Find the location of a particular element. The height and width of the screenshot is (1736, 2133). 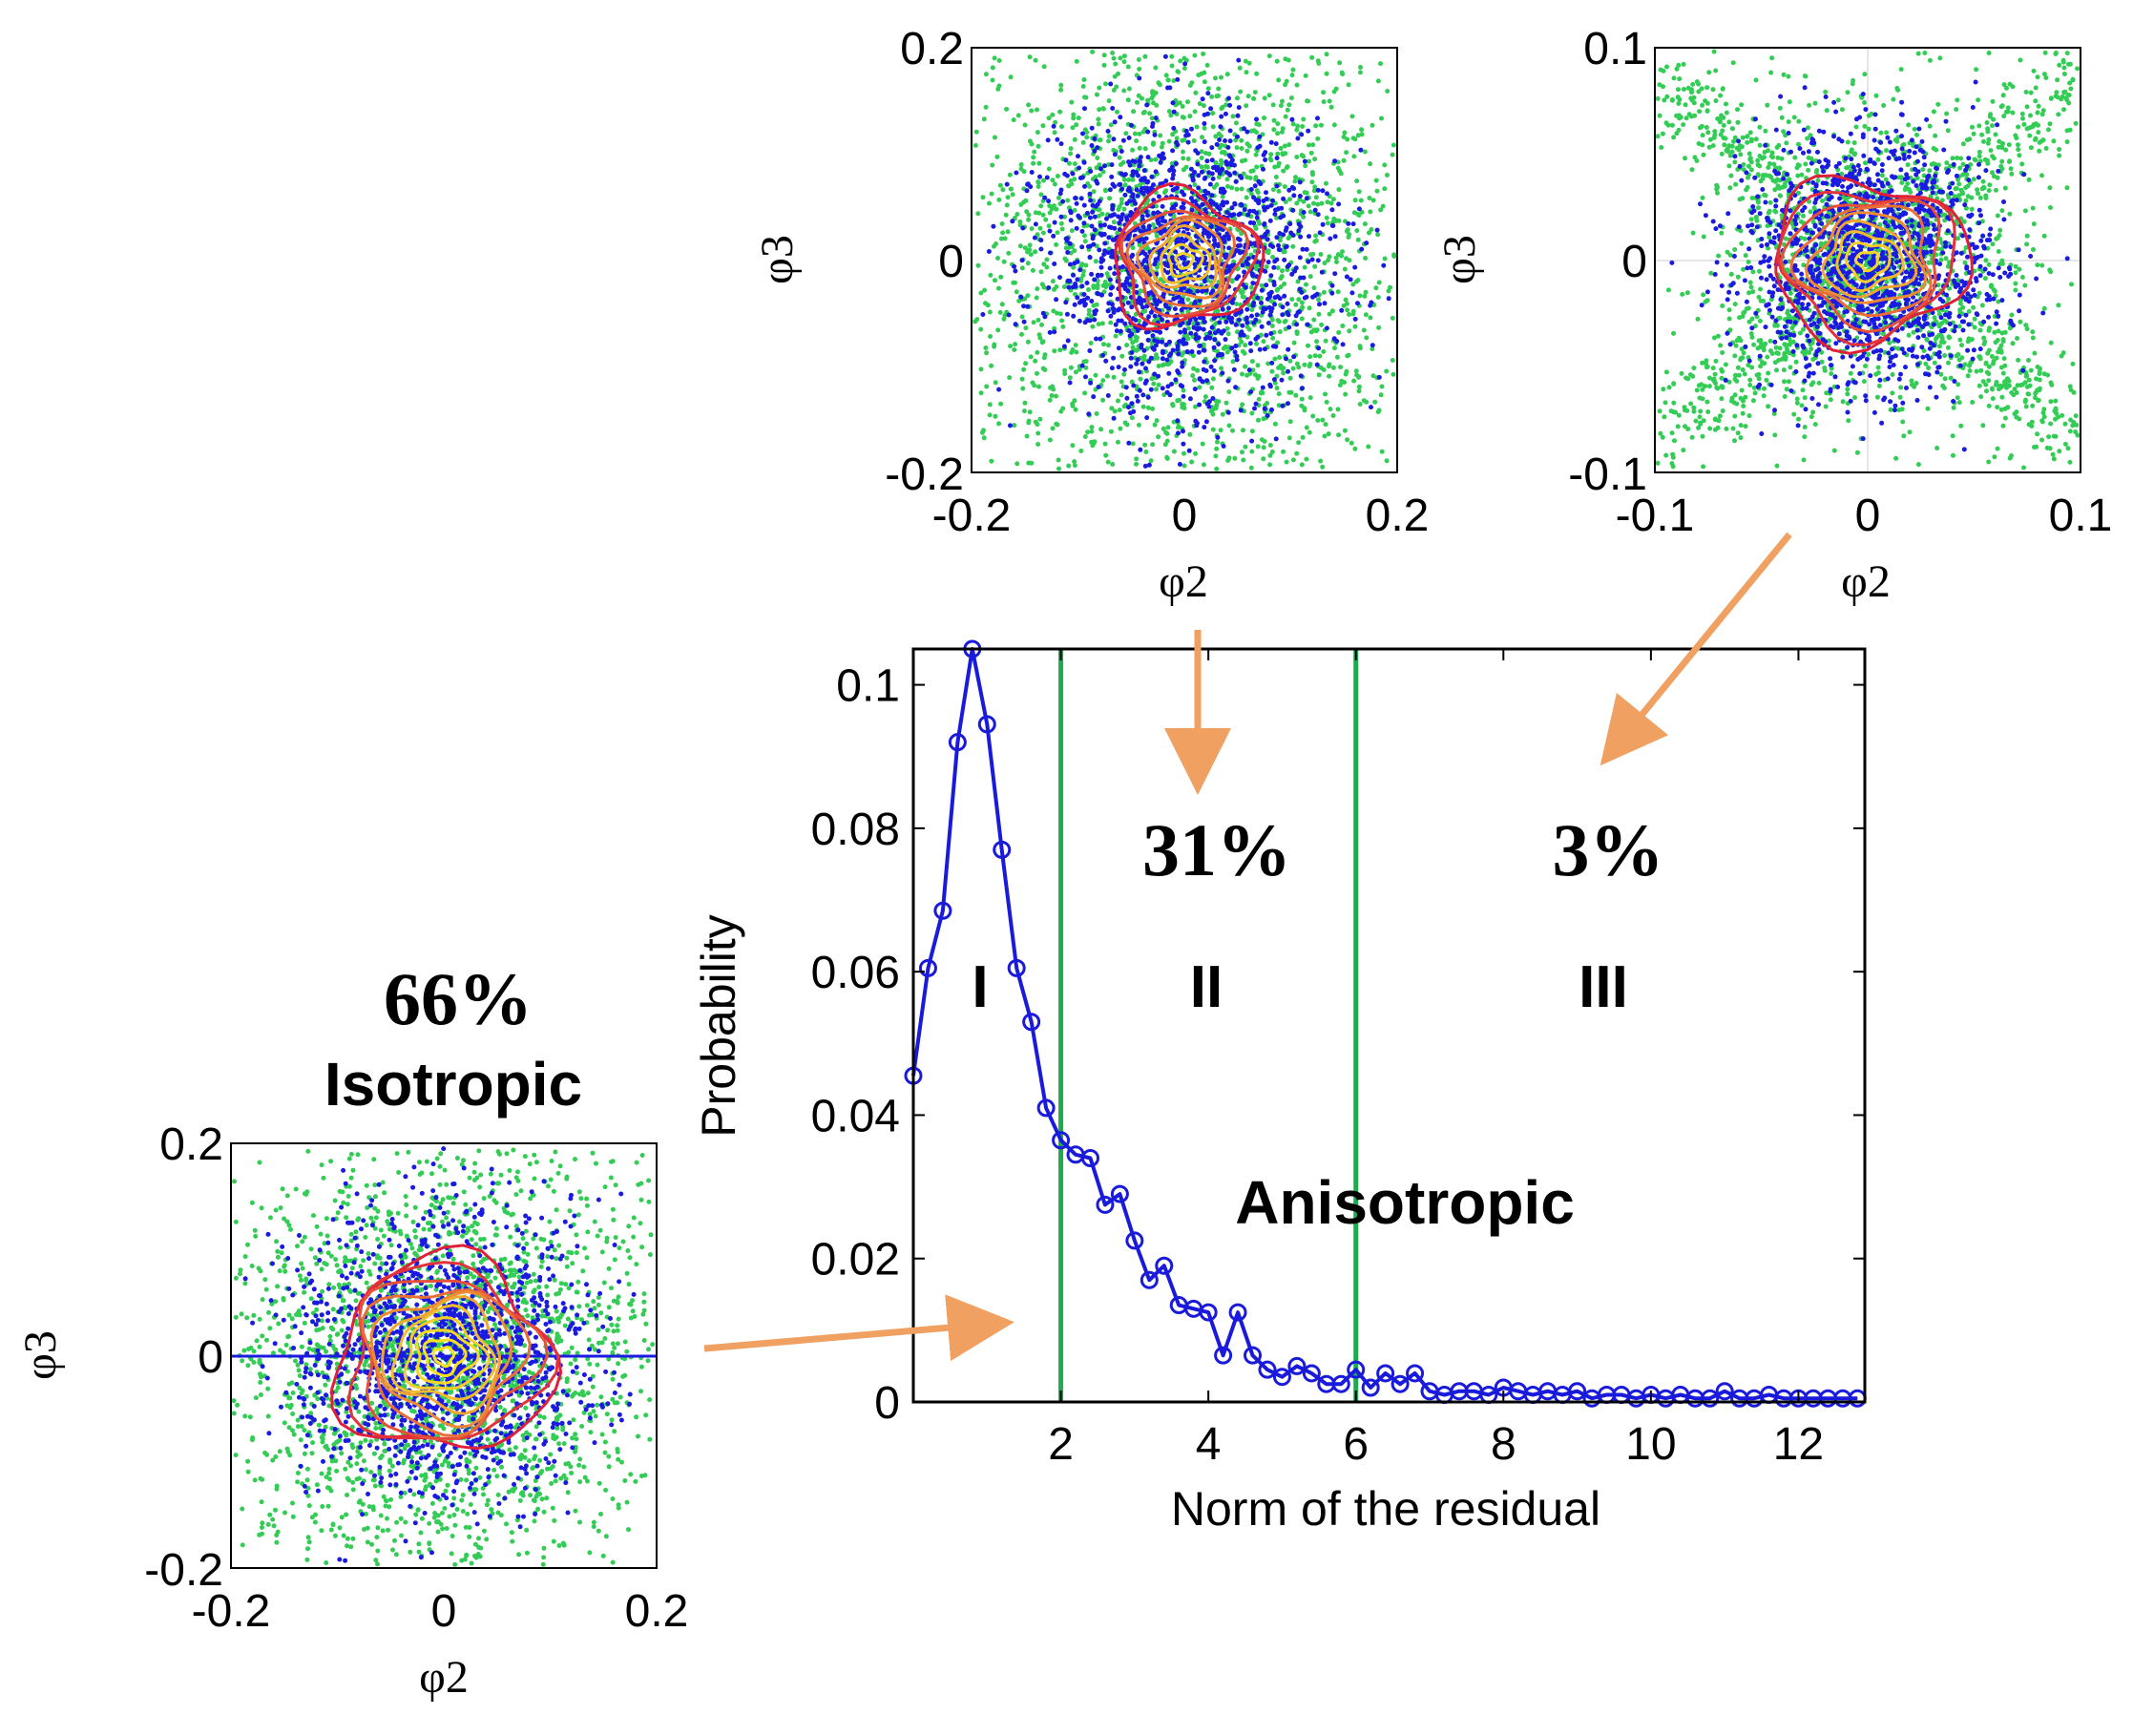

inset-region-2-frame is located at coordinates (1184, 260).